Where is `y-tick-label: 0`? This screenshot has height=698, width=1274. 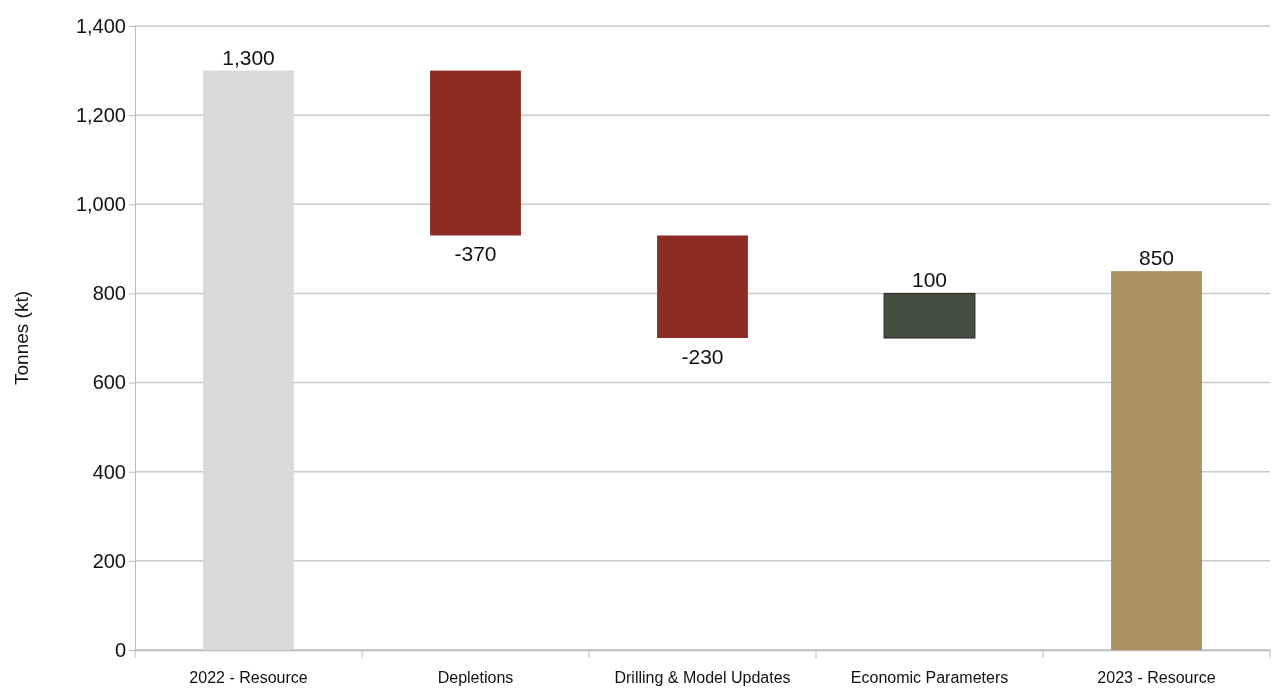
y-tick-label: 0 is located at coordinates (120, 649).